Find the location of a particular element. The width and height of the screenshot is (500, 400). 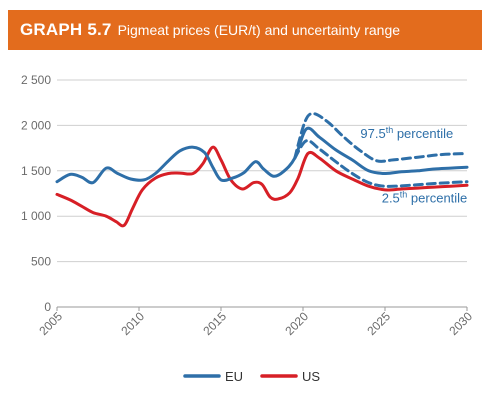

x-tick-label: 2010 is located at coordinates (132, 323).